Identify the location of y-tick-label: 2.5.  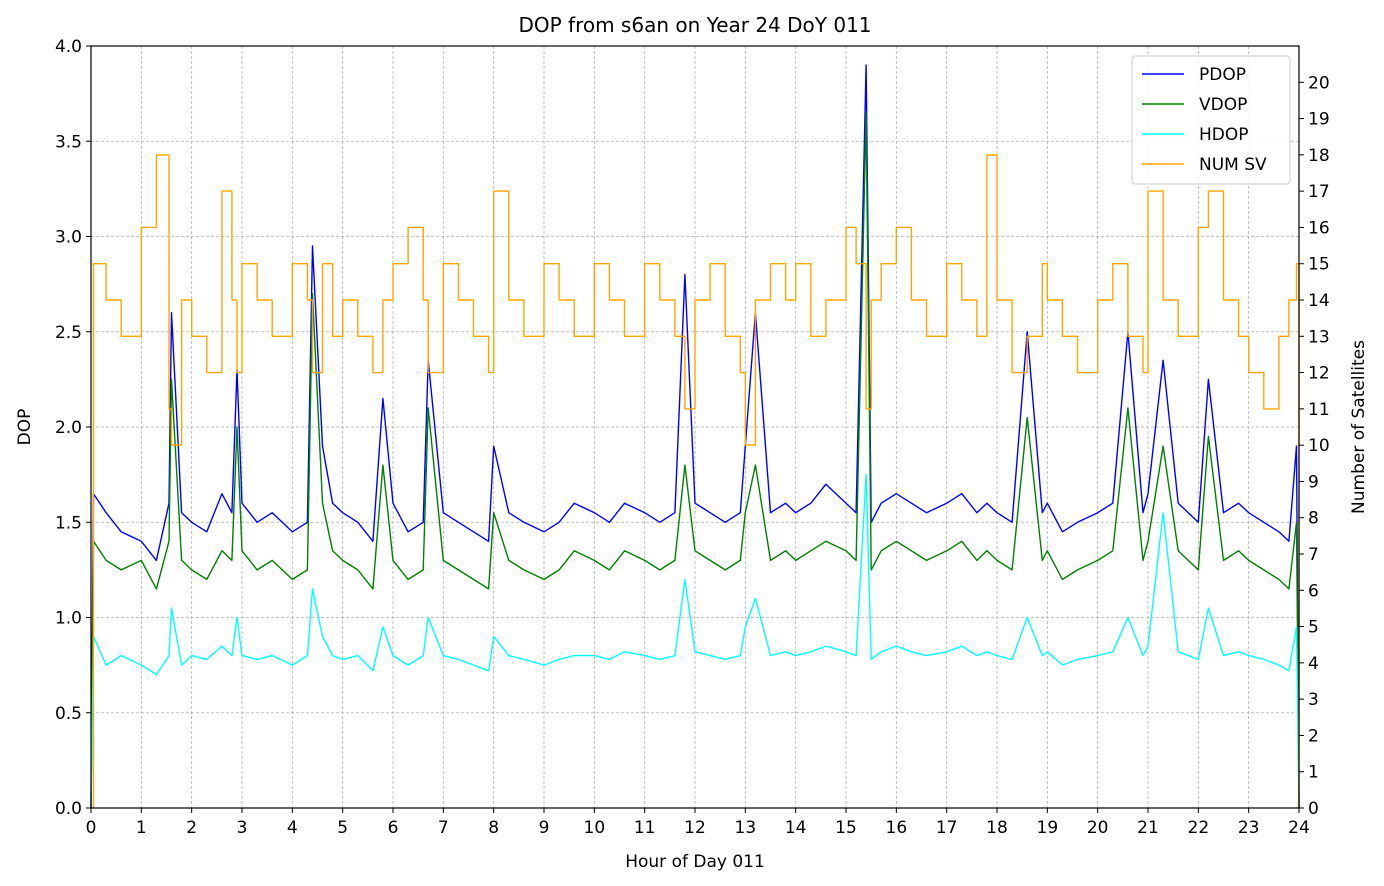
(68, 333).